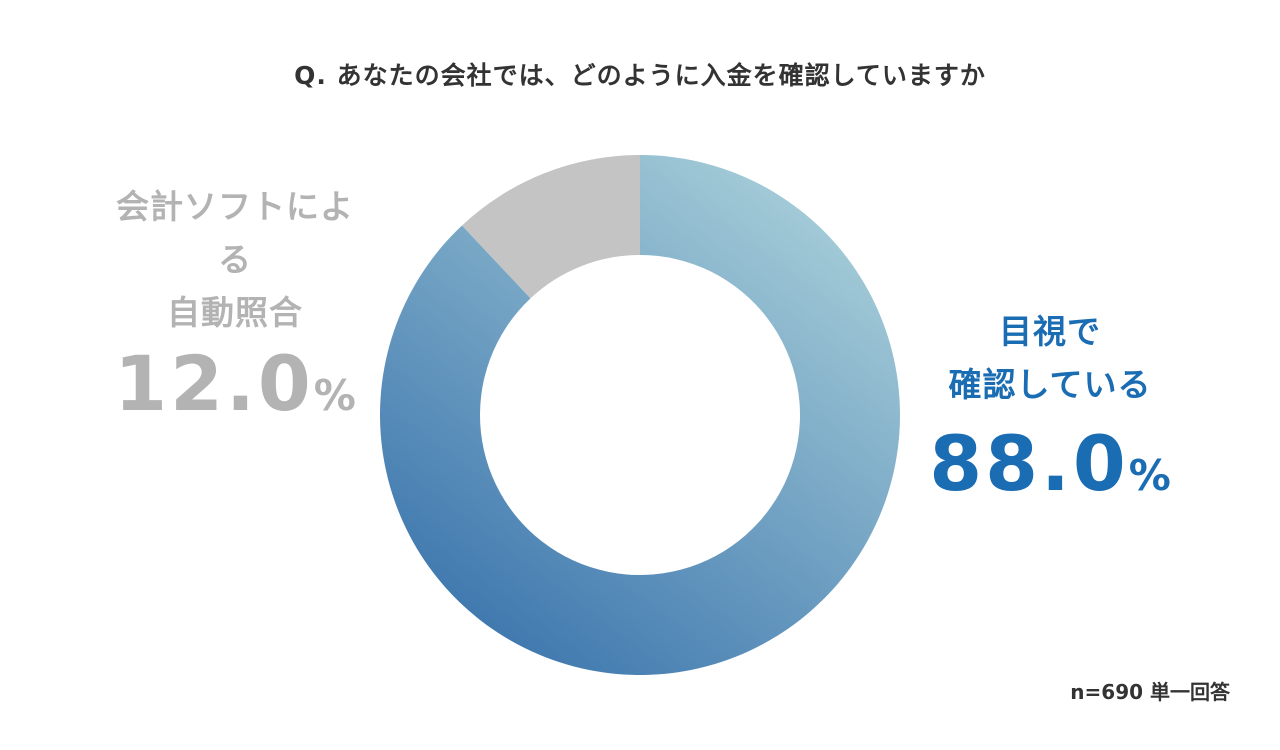 The height and width of the screenshot is (750, 1280). Describe the element at coordinates (1050, 413) in the screenshot. I see `slice-label-visual-check: 目視で 確認している 88.0%` at that location.